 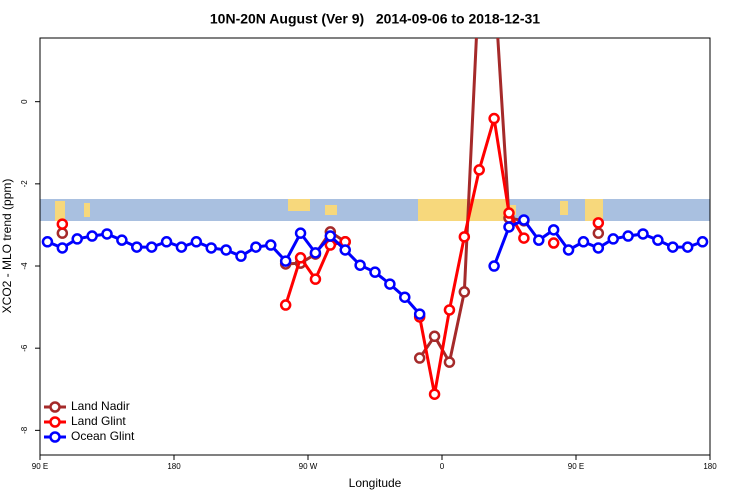 What do you see at coordinates (98, 421) in the screenshot?
I see `legend-label: Land Glint` at bounding box center [98, 421].